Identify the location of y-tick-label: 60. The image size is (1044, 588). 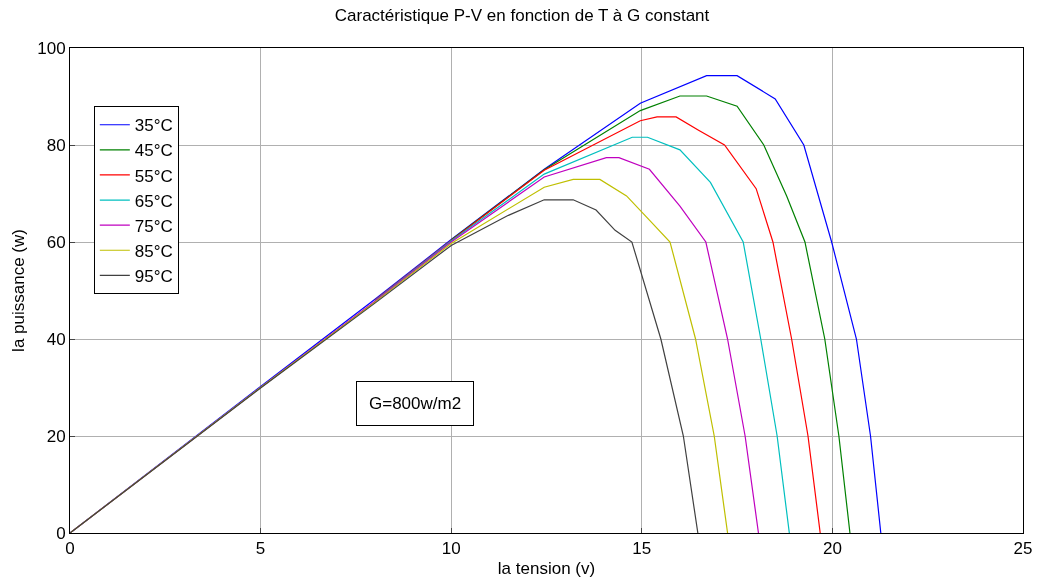
(56, 242).